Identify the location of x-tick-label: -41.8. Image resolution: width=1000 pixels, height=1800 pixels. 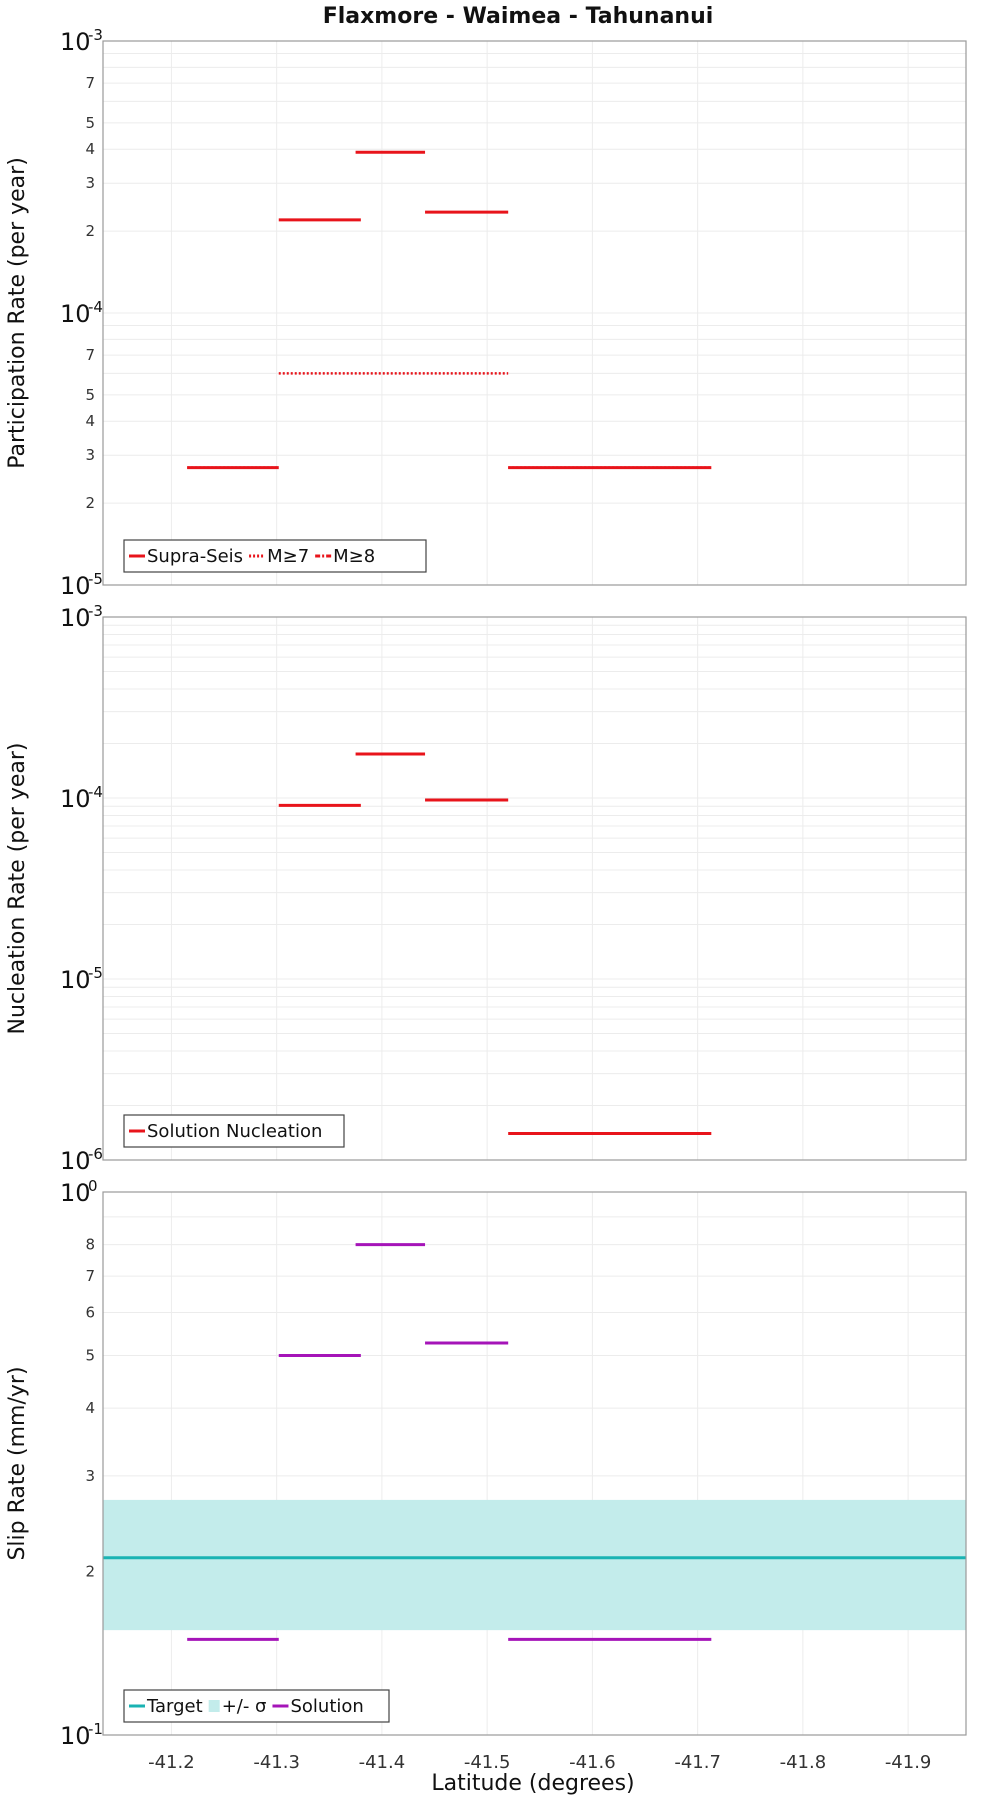
(803, 1762).